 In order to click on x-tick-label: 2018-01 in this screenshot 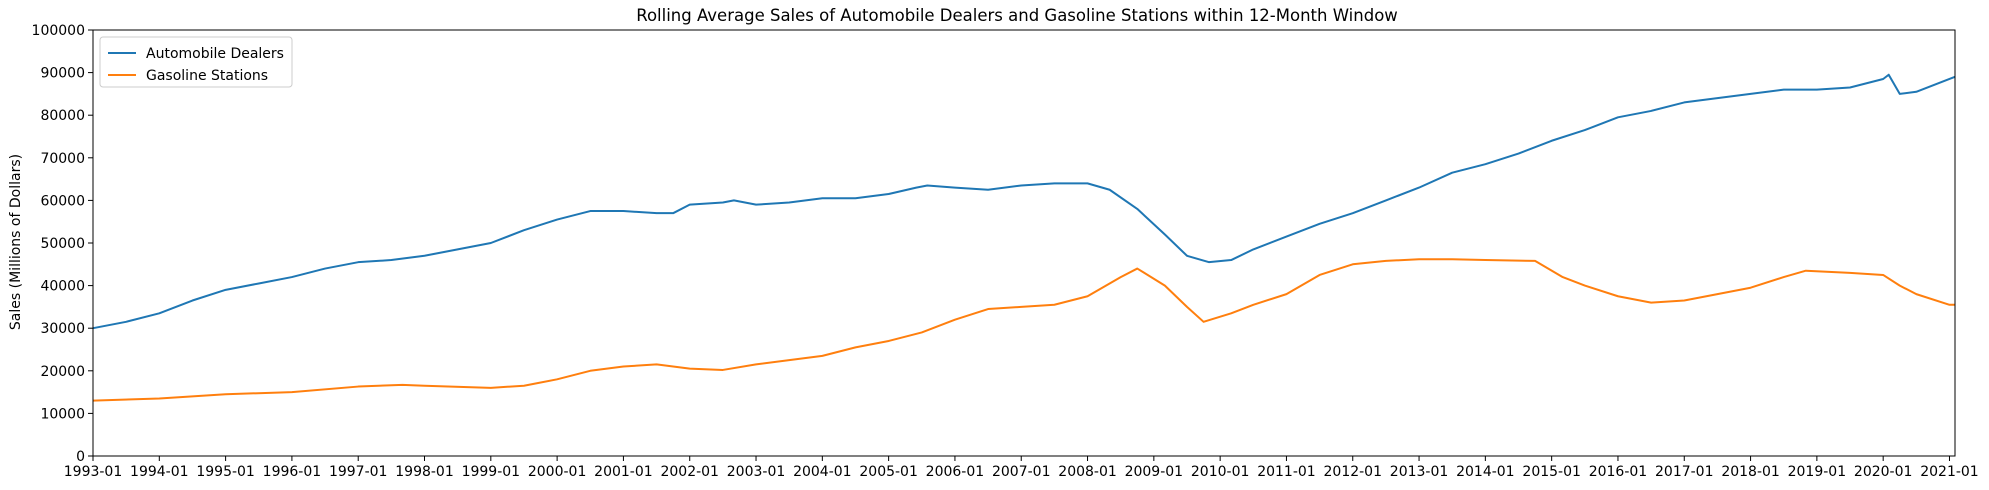, I will do `click(1750, 472)`.